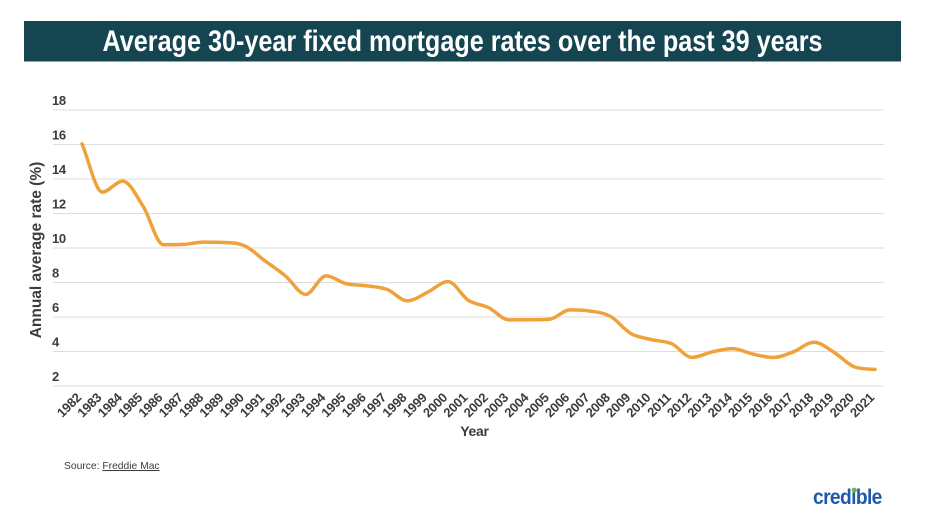 This screenshot has height=529, width=932. What do you see at coordinates (59, 135) in the screenshot?
I see `svg-text: 16` at bounding box center [59, 135].